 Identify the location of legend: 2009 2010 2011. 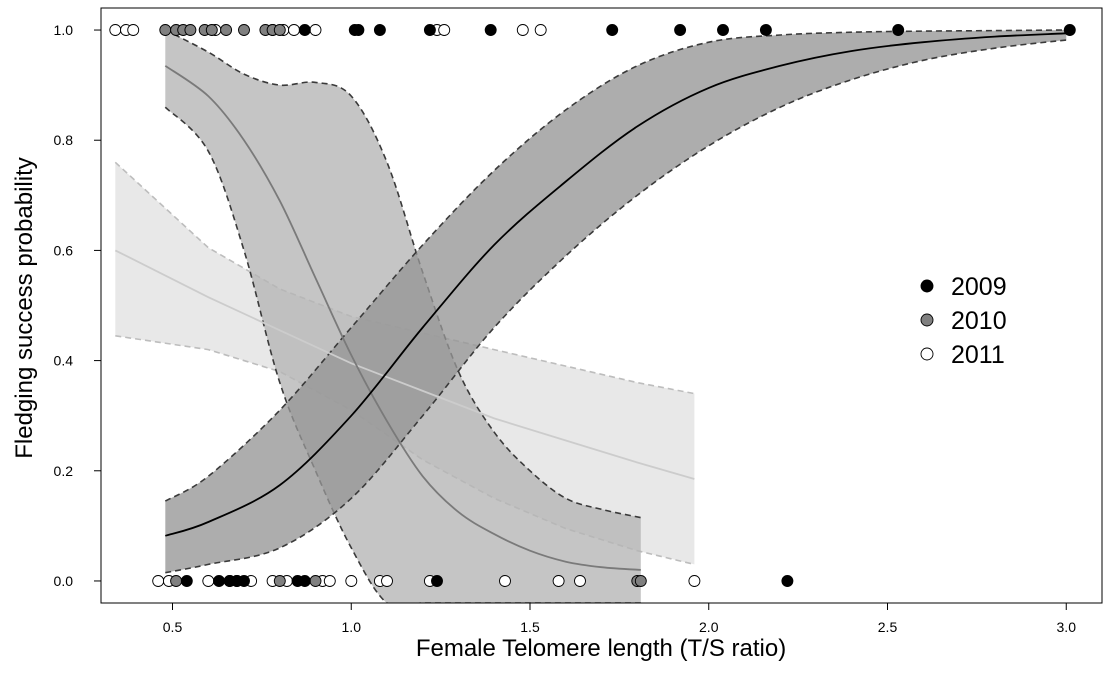
(963, 321).